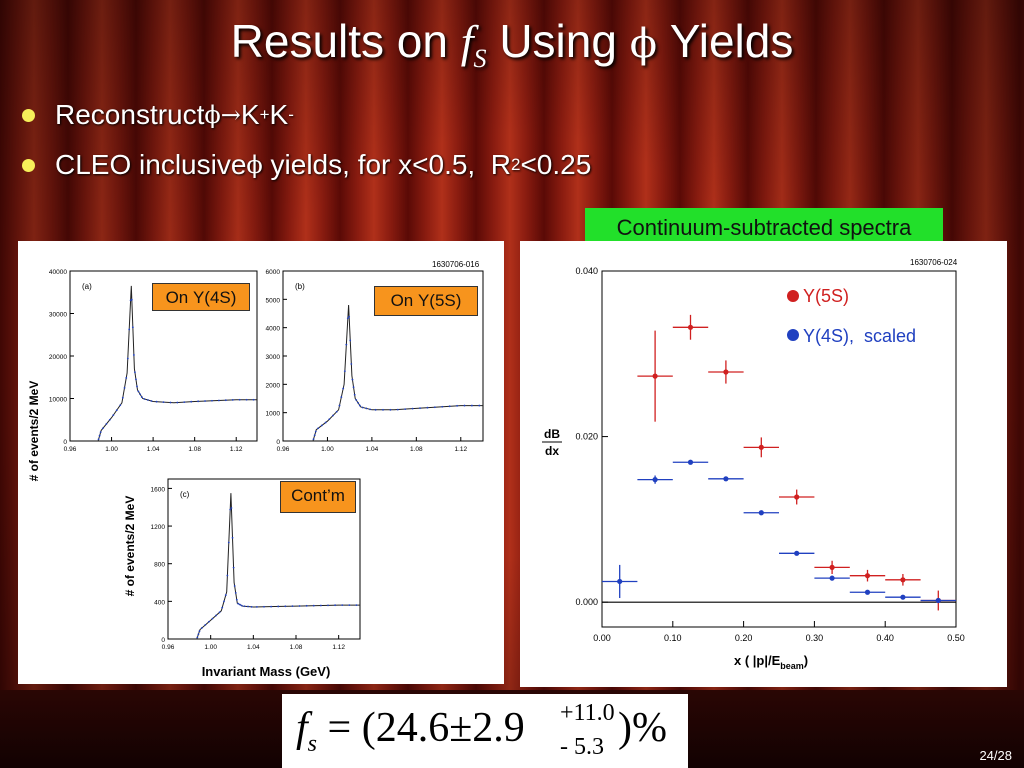 The width and height of the screenshot is (1024, 768). Describe the element at coordinates (278, 442) in the screenshot. I see `y-tick-label: 0` at that location.